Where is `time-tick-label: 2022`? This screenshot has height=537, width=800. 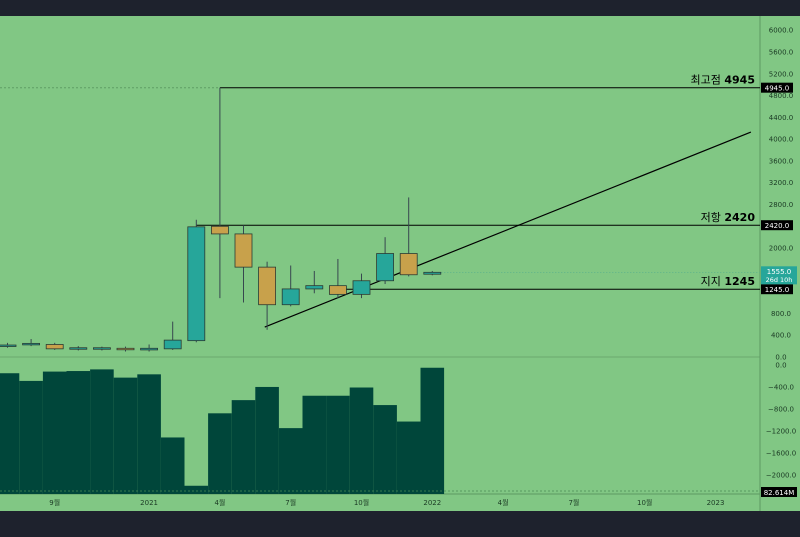 time-tick-label: 2022 is located at coordinates (432, 503).